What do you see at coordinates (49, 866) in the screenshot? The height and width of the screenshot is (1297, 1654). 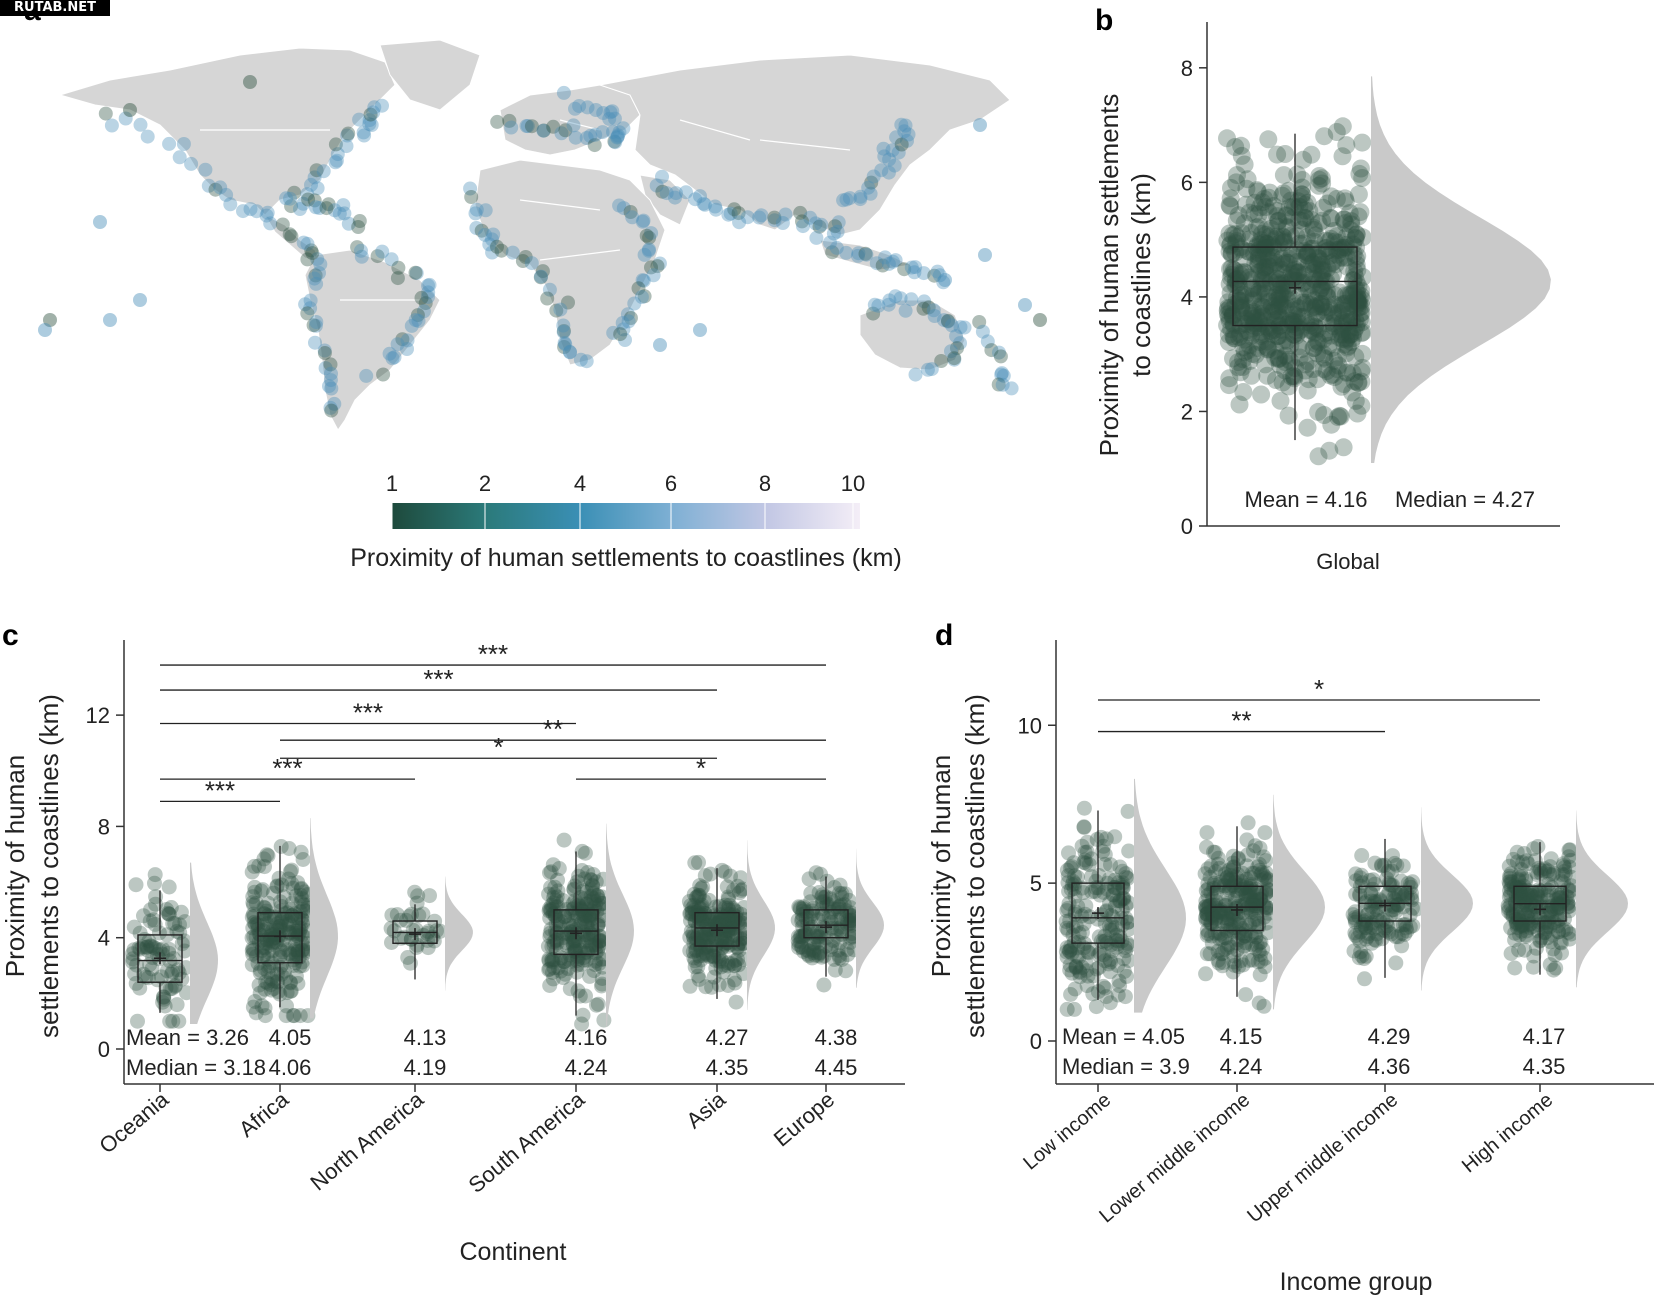 I see `y-axis-label: settlements to coastlines (km)` at bounding box center [49, 866].